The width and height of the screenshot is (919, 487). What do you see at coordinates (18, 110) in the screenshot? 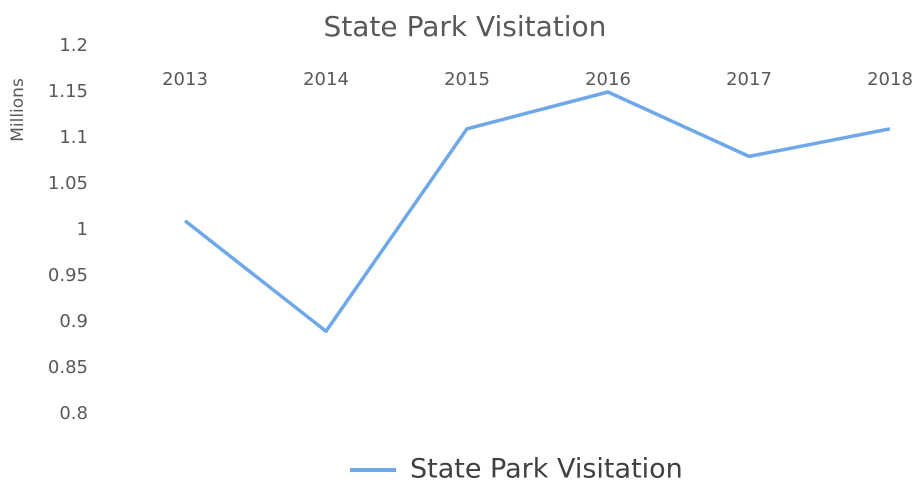
I see `y-axis-label: Millions` at bounding box center [18, 110].